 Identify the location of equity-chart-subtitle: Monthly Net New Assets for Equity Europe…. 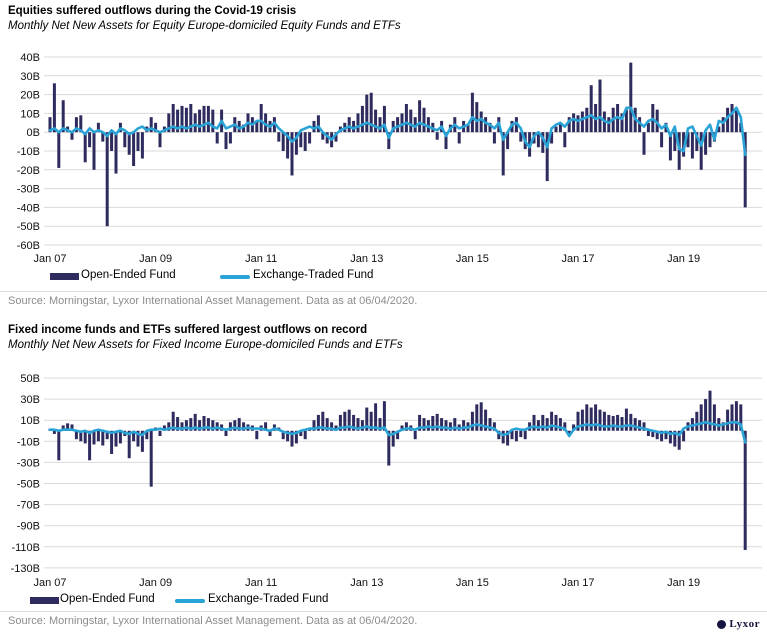
(204, 26).